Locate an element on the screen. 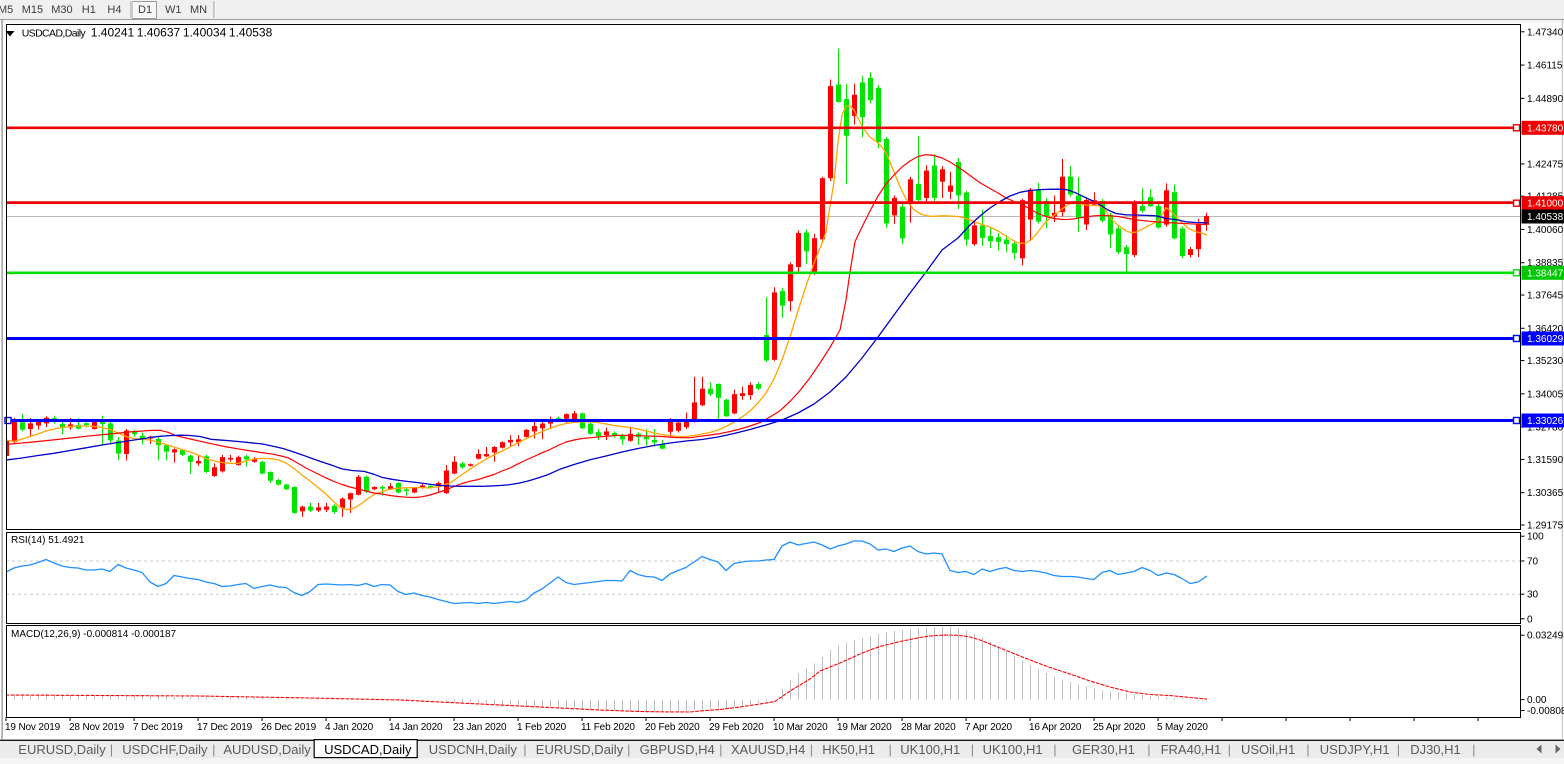 This screenshot has height=764, width=1564. svg-text: 19 Mar 2020 is located at coordinates (864, 727).